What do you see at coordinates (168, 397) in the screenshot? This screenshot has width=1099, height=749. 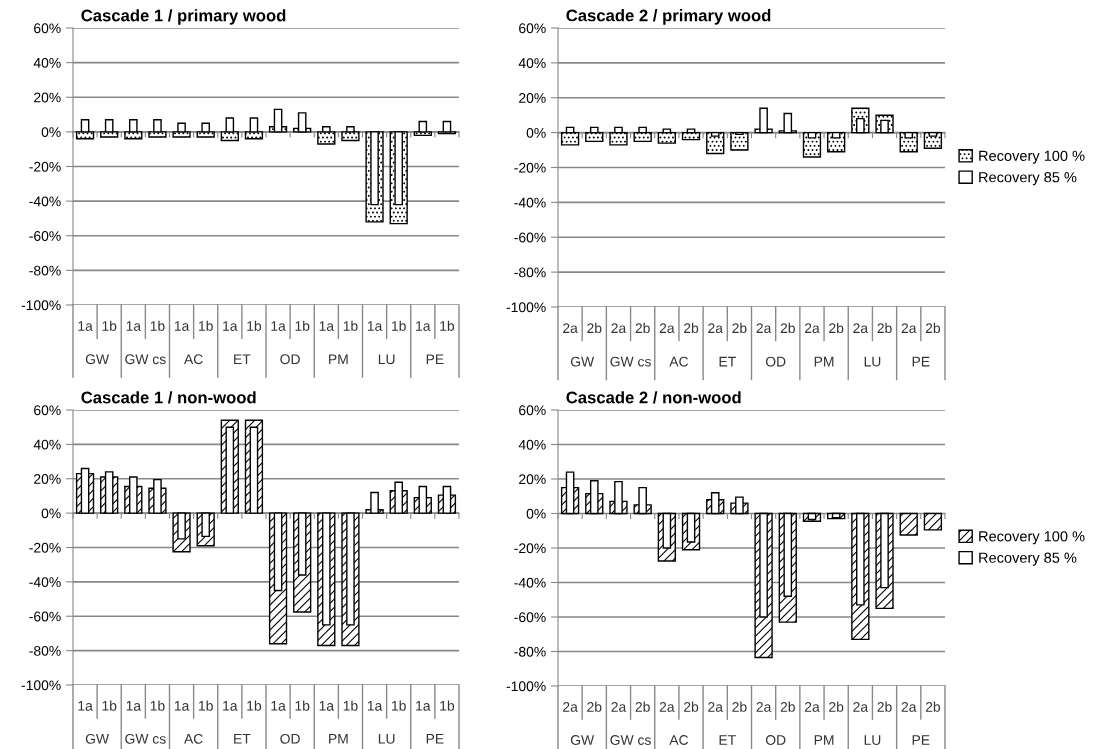 I see `chart-title: Cascade 1 / non-wood` at bounding box center [168, 397].